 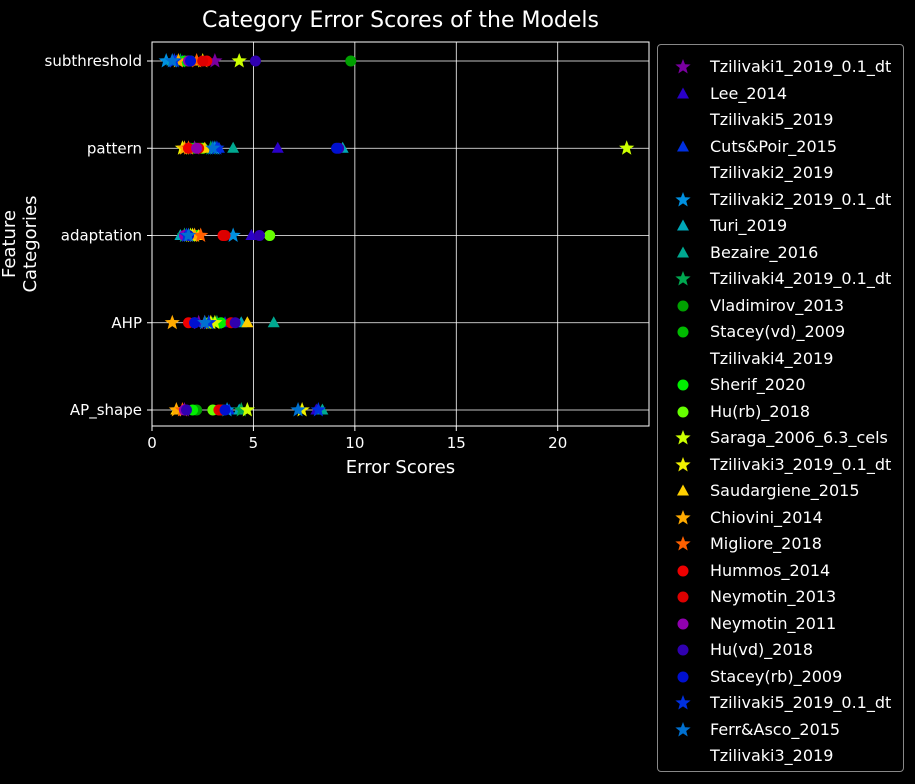 What do you see at coordinates (780, 597) in the screenshot?
I see `legend-item: Neymotin_2013` at bounding box center [780, 597].